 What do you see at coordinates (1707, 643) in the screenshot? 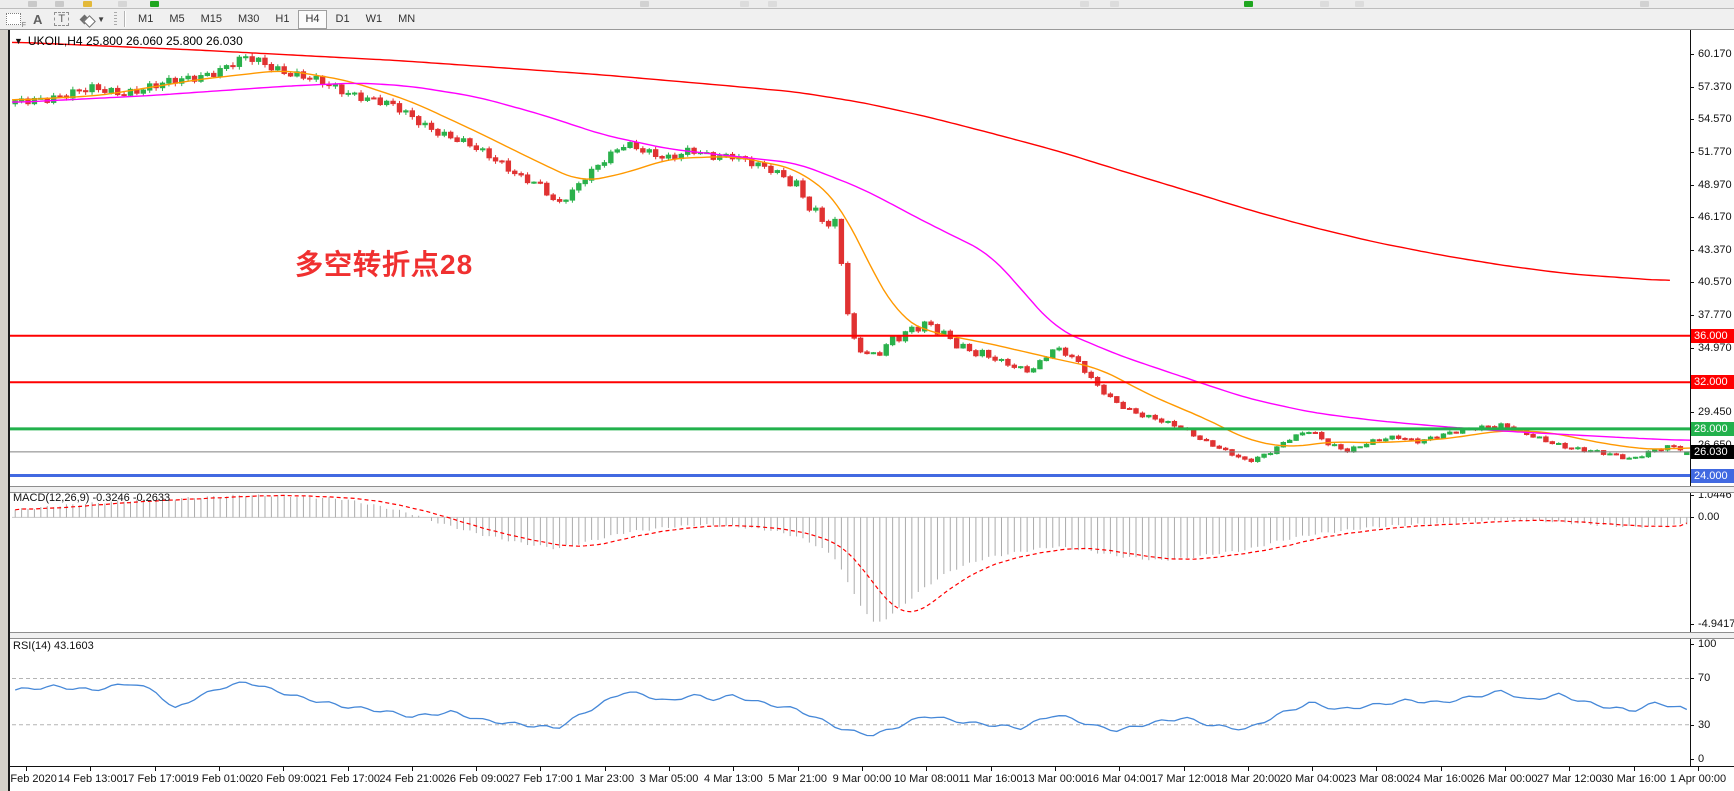
I see `rsi-axis-label: 100` at bounding box center [1707, 643].